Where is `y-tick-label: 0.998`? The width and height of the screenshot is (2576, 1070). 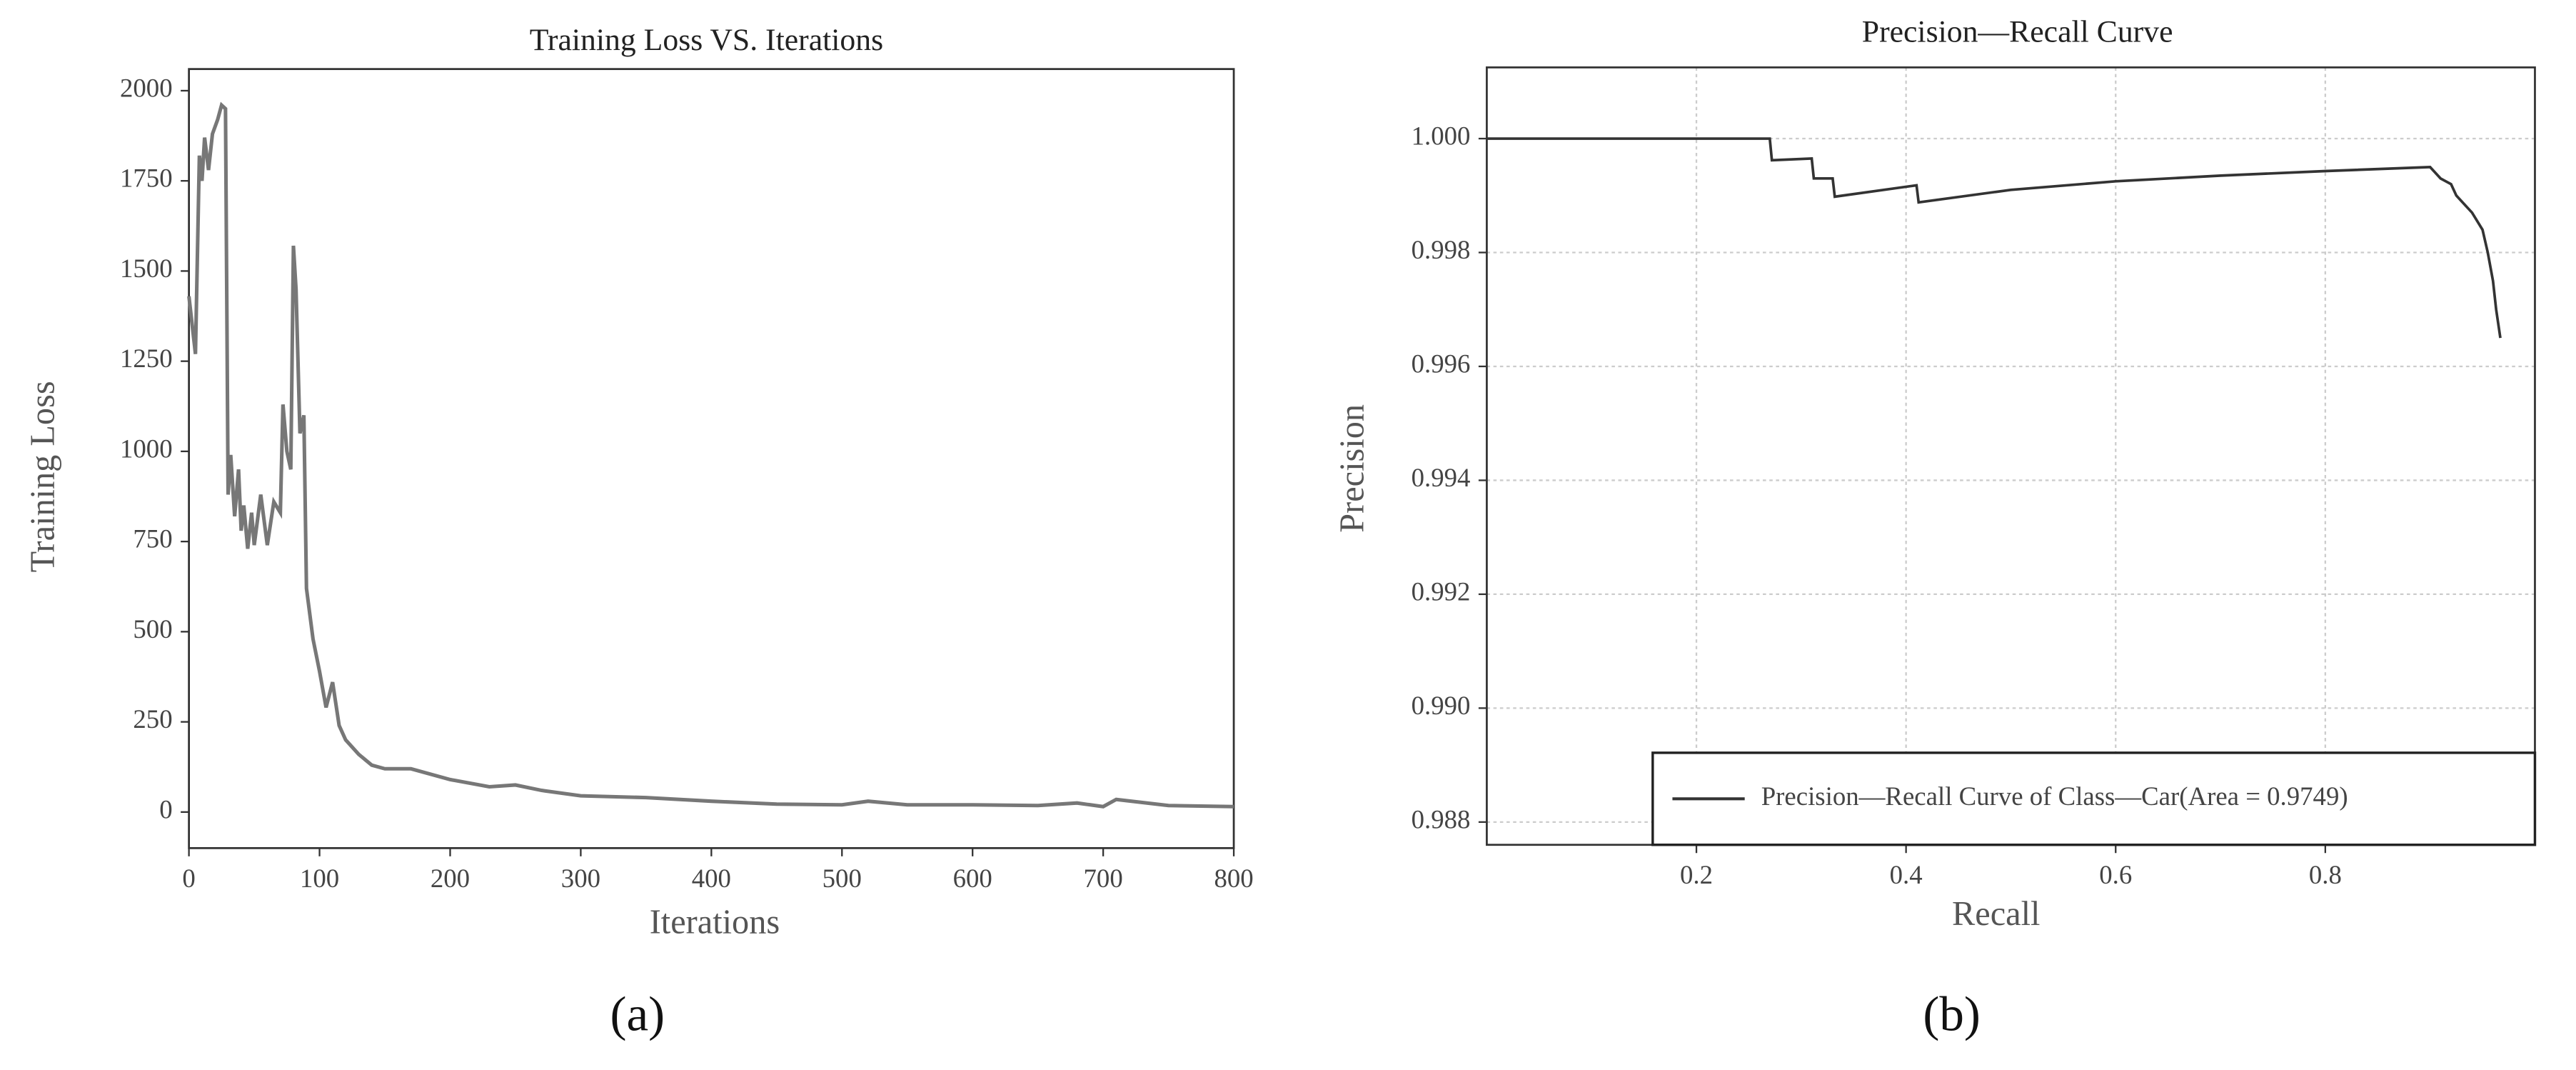 y-tick-label: 0.998 is located at coordinates (1441, 249).